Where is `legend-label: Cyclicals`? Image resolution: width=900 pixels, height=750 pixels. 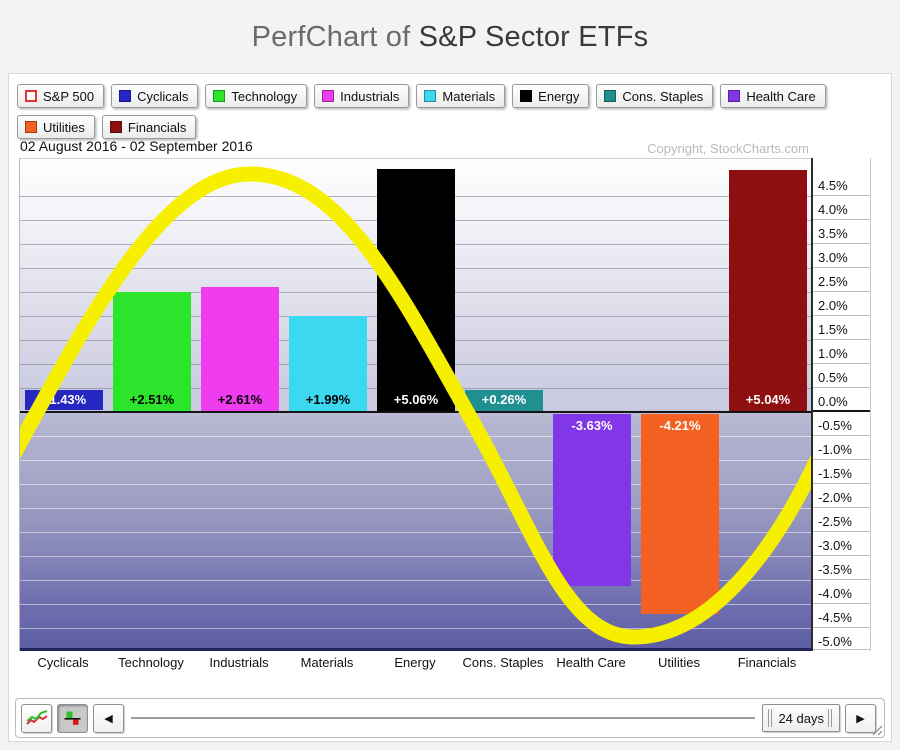
legend-label: Cyclicals is located at coordinates (163, 96).